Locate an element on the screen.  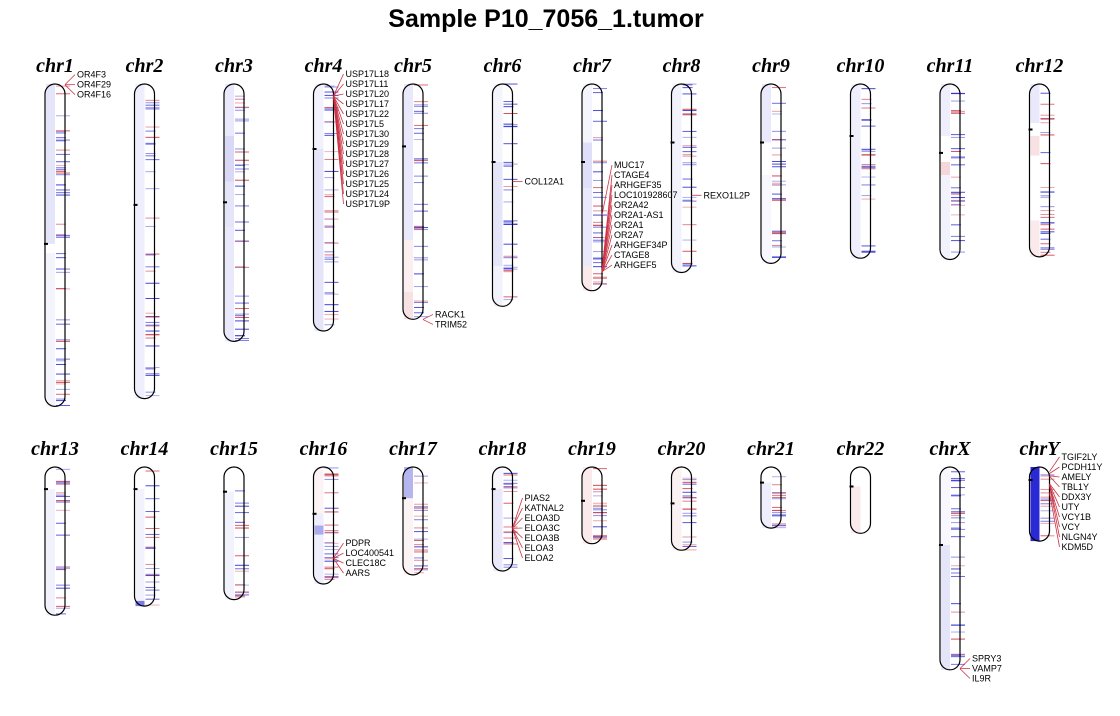
gene-label: IL9R is located at coordinates (982, 679).